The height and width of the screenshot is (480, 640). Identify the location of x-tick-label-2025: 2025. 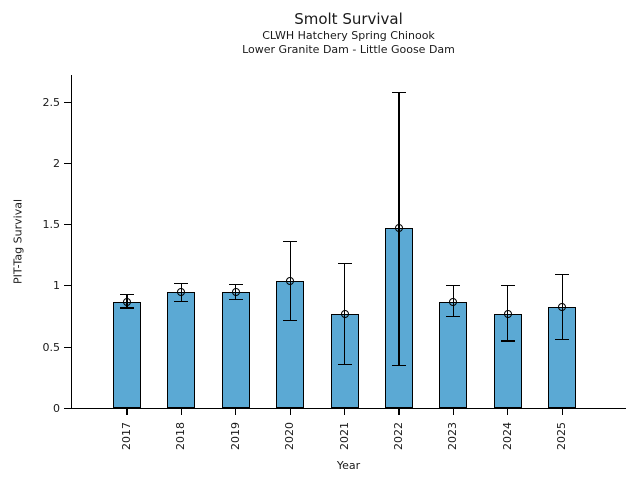
(562, 436).